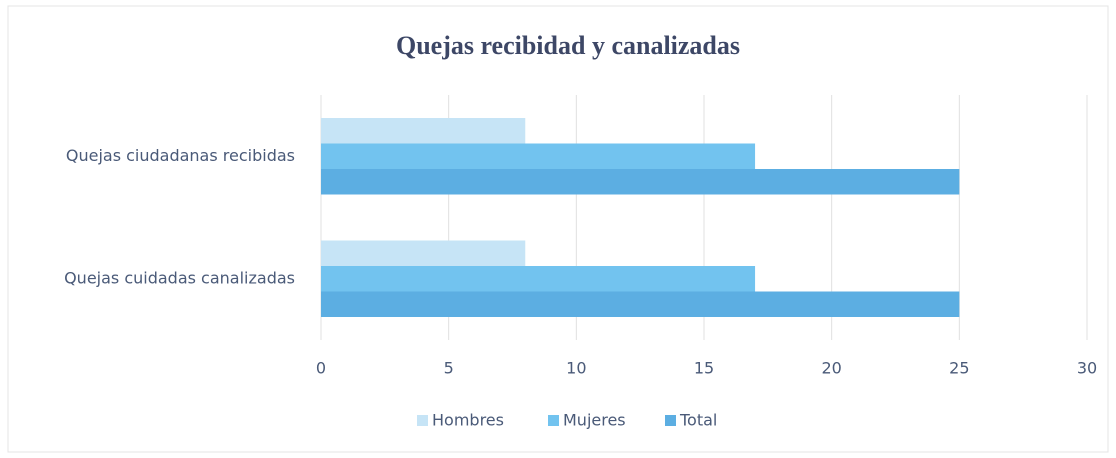 This screenshot has height=458, width=1116. What do you see at coordinates (449, 368) in the screenshot?
I see `x-tick-label: 5` at bounding box center [449, 368].